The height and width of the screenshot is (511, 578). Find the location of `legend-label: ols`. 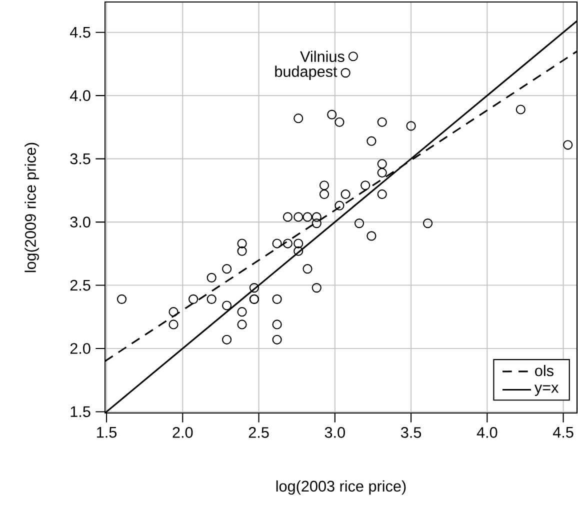

legend-label: ols is located at coordinates (544, 370).